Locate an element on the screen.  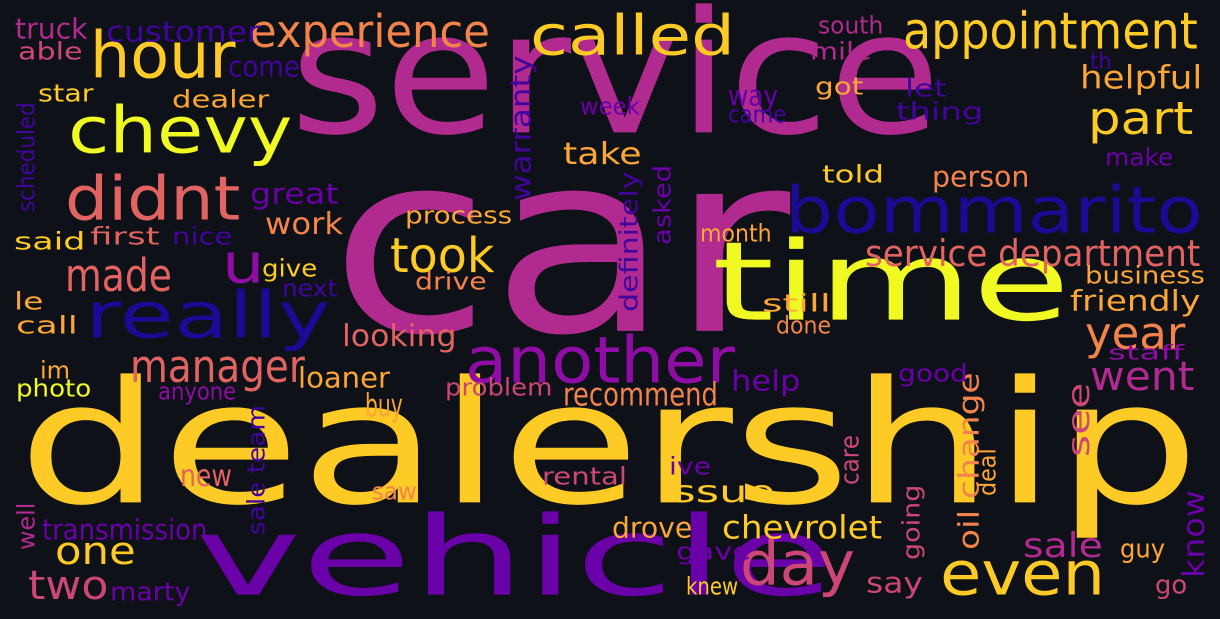
word: sale team is located at coordinates (256, 469).